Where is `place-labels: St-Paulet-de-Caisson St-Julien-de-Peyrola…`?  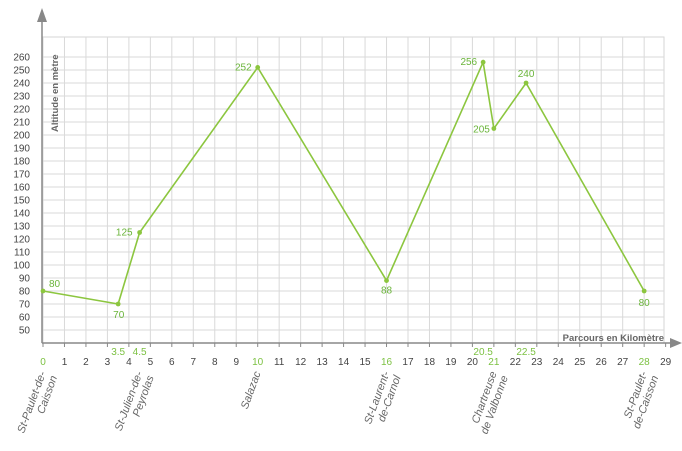
place-labels: St-Paulet-de-Caisson St-Julien-de-Peyrola… is located at coordinates (338, 402).